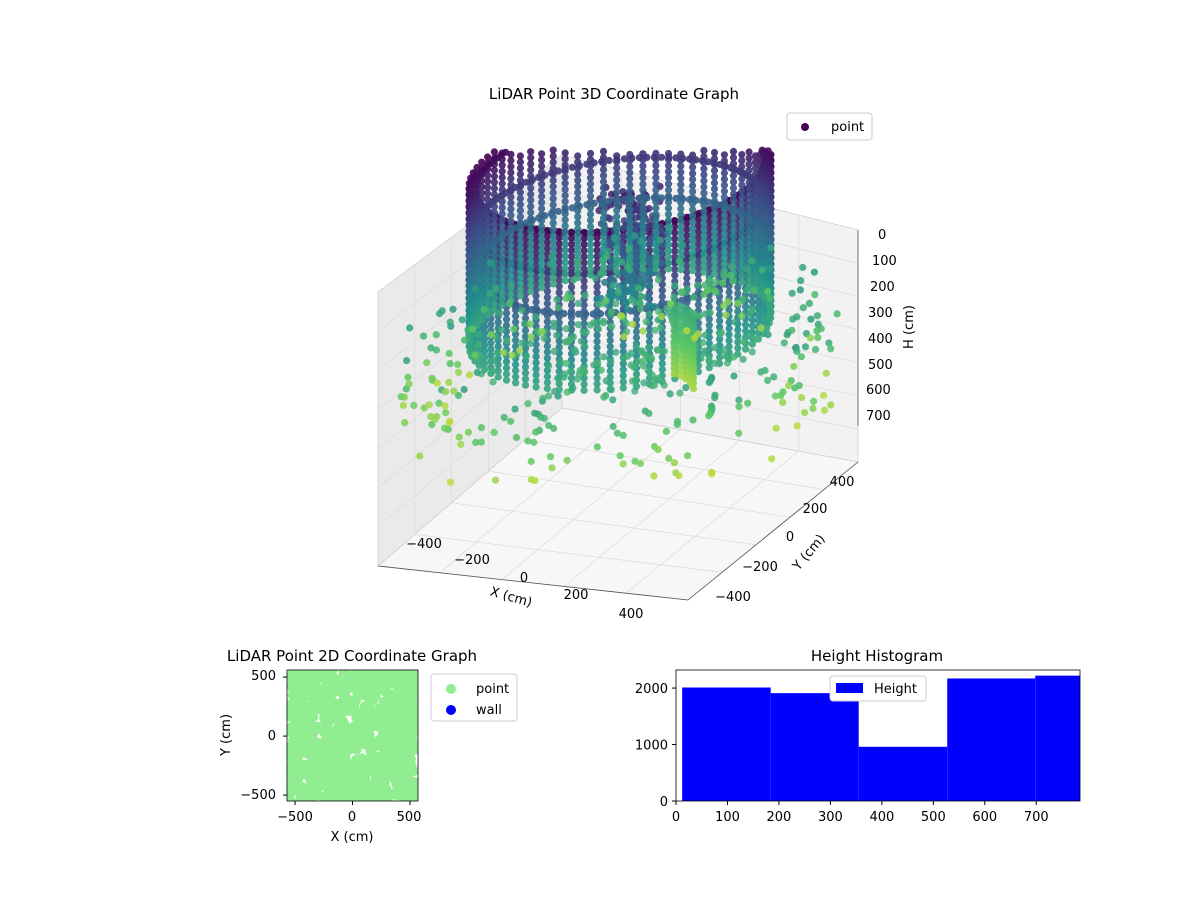  What do you see at coordinates (991, 739) in the screenshot?
I see `histogram-bar` at bounding box center [991, 739].